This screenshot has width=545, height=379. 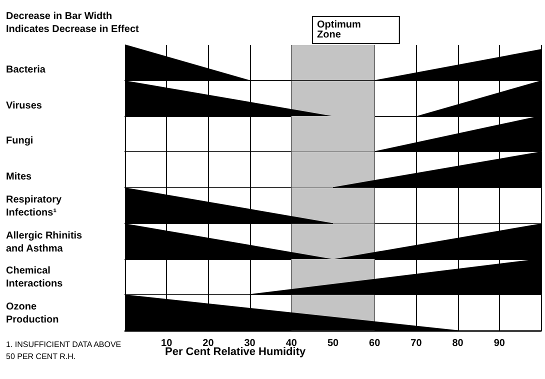 What do you see at coordinates (339, 30) in the screenshot?
I see `band-label: Optimum Zone` at bounding box center [339, 30].